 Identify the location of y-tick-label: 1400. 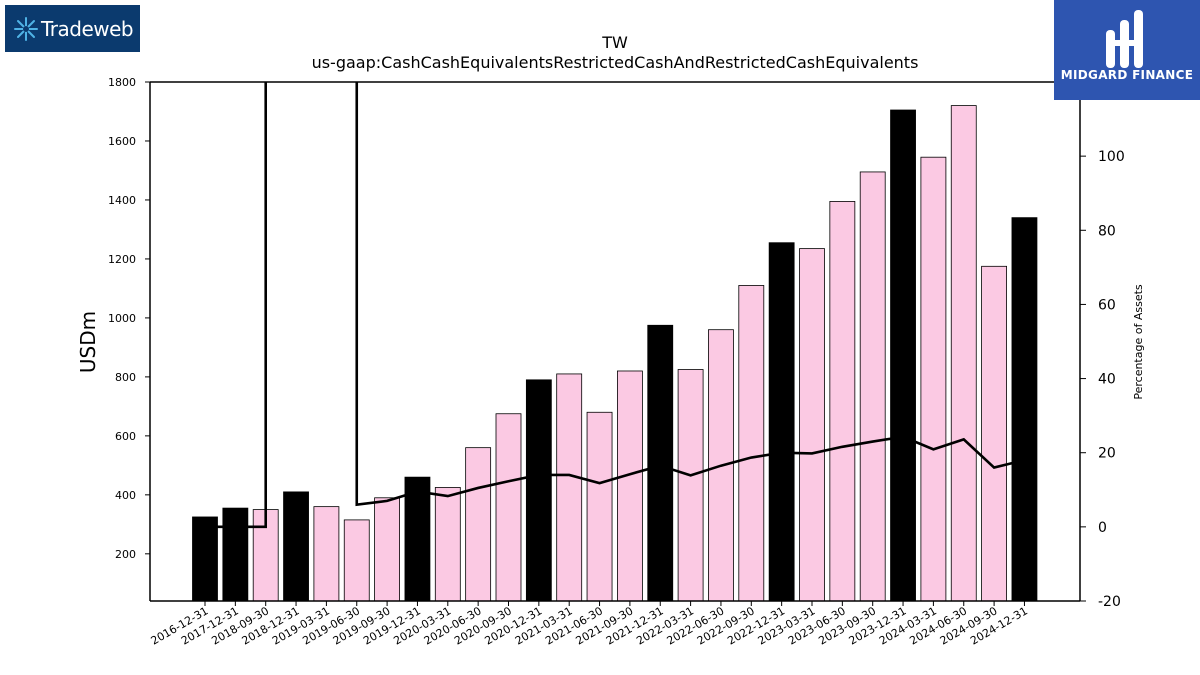
(122, 200).